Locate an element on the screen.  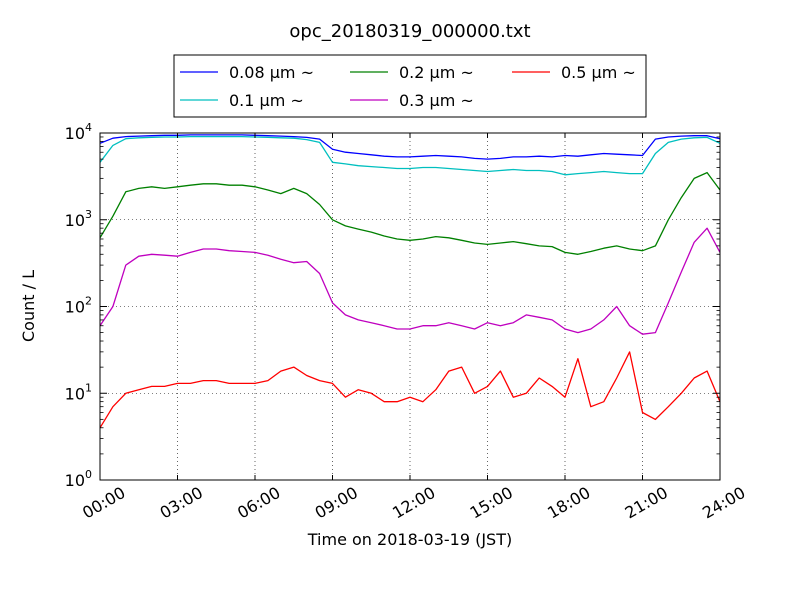
legend-box is located at coordinates (410, 86).